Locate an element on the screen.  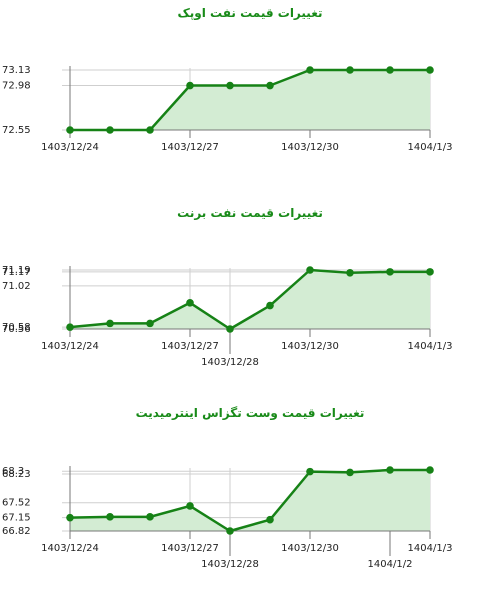
y-tick-label: 71.17 is located at coordinates (16, 272).